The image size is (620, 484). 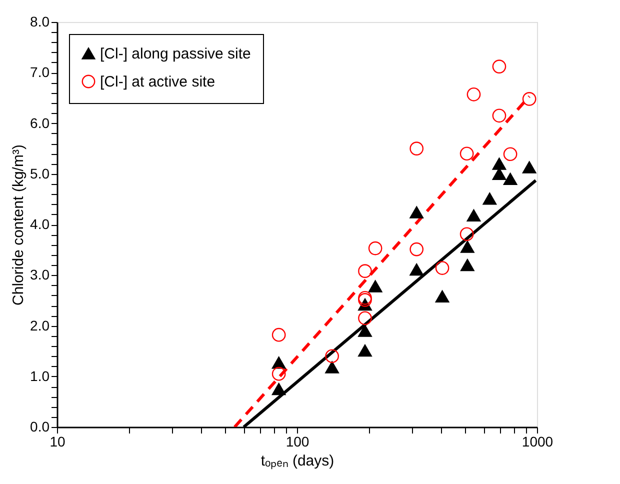 I want to click on x-tick-label: 100, so click(x=298, y=442).